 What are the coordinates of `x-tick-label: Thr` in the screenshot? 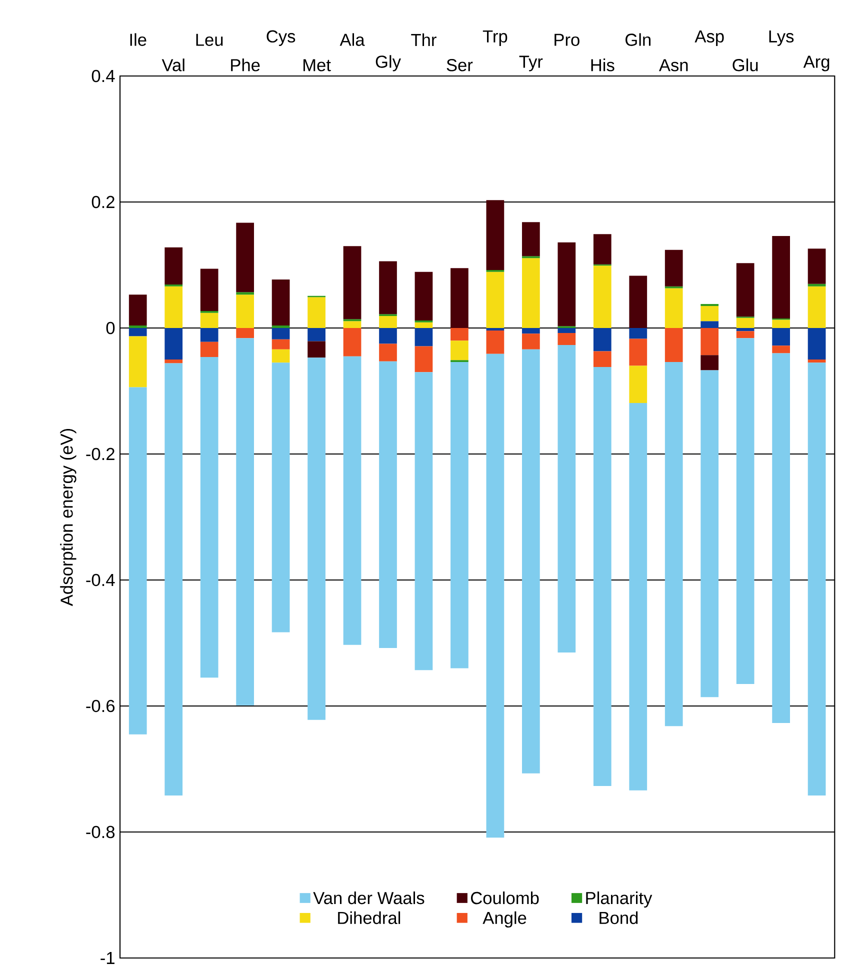 It's located at (423, 39).